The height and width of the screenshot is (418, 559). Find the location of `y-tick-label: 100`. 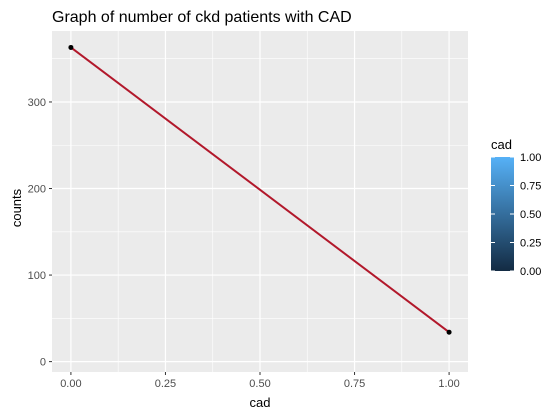

y-tick-label: 100 is located at coordinates (37, 276).